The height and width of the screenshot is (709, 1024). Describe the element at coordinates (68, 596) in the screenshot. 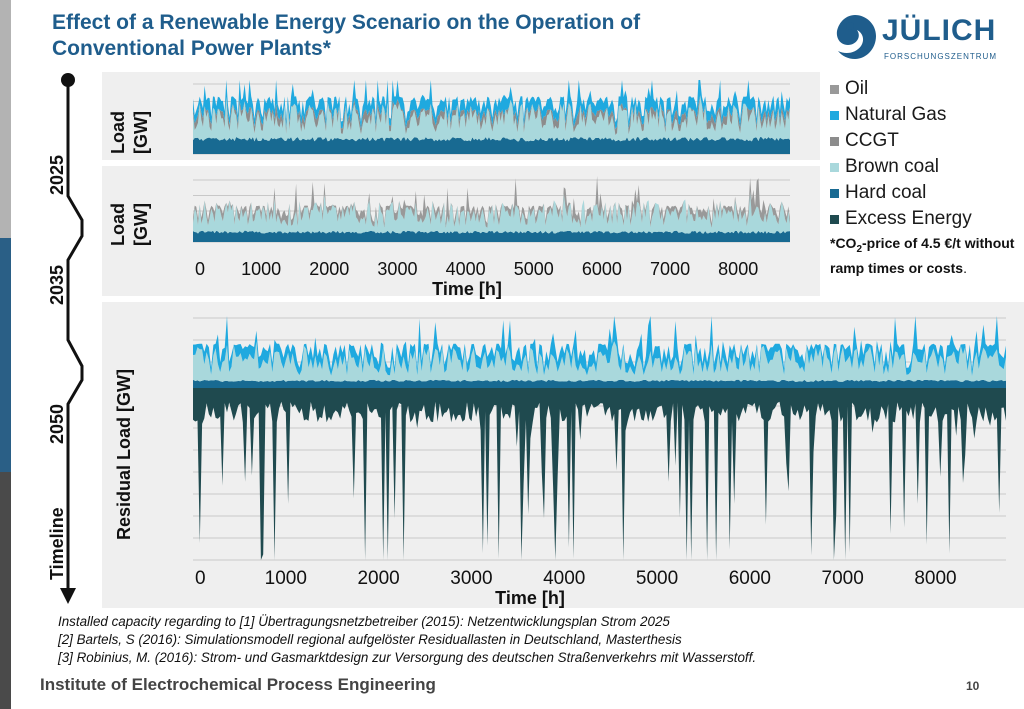

I see `timeline-arrow-icon` at that location.